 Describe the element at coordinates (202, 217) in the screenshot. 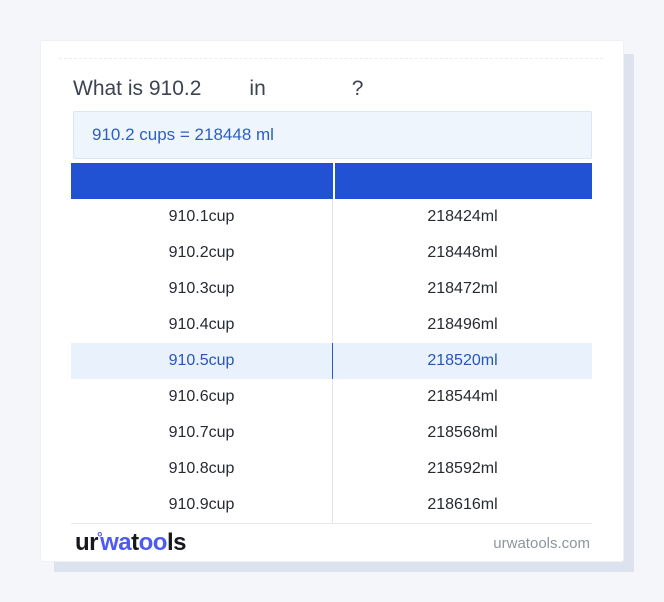

I see `cup-value: 910.1cup` at that location.